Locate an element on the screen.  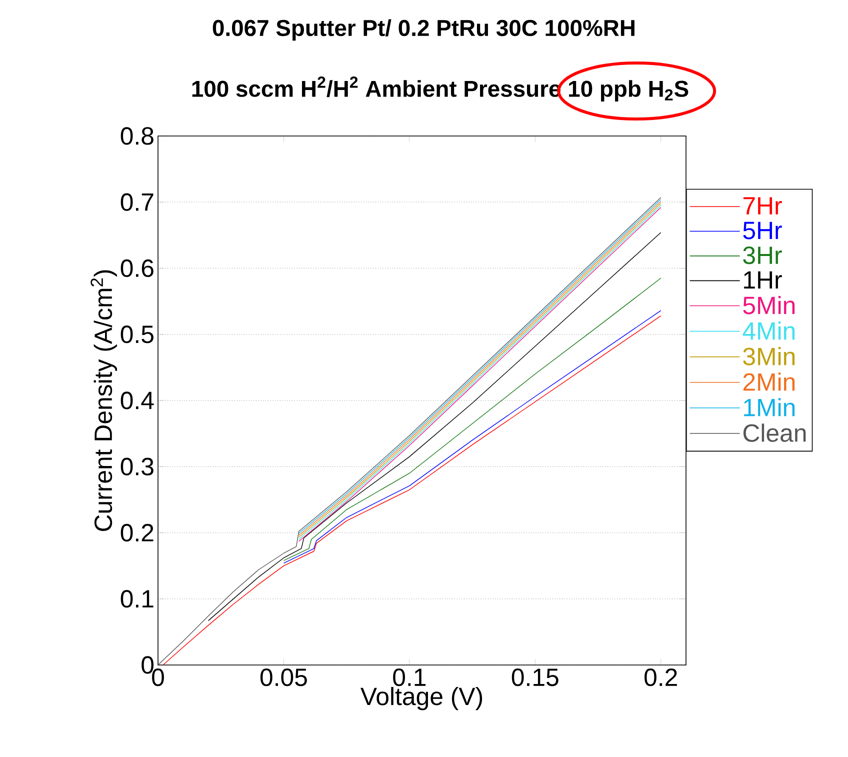
y-tick-label: 0.1 is located at coordinates (137, 599).